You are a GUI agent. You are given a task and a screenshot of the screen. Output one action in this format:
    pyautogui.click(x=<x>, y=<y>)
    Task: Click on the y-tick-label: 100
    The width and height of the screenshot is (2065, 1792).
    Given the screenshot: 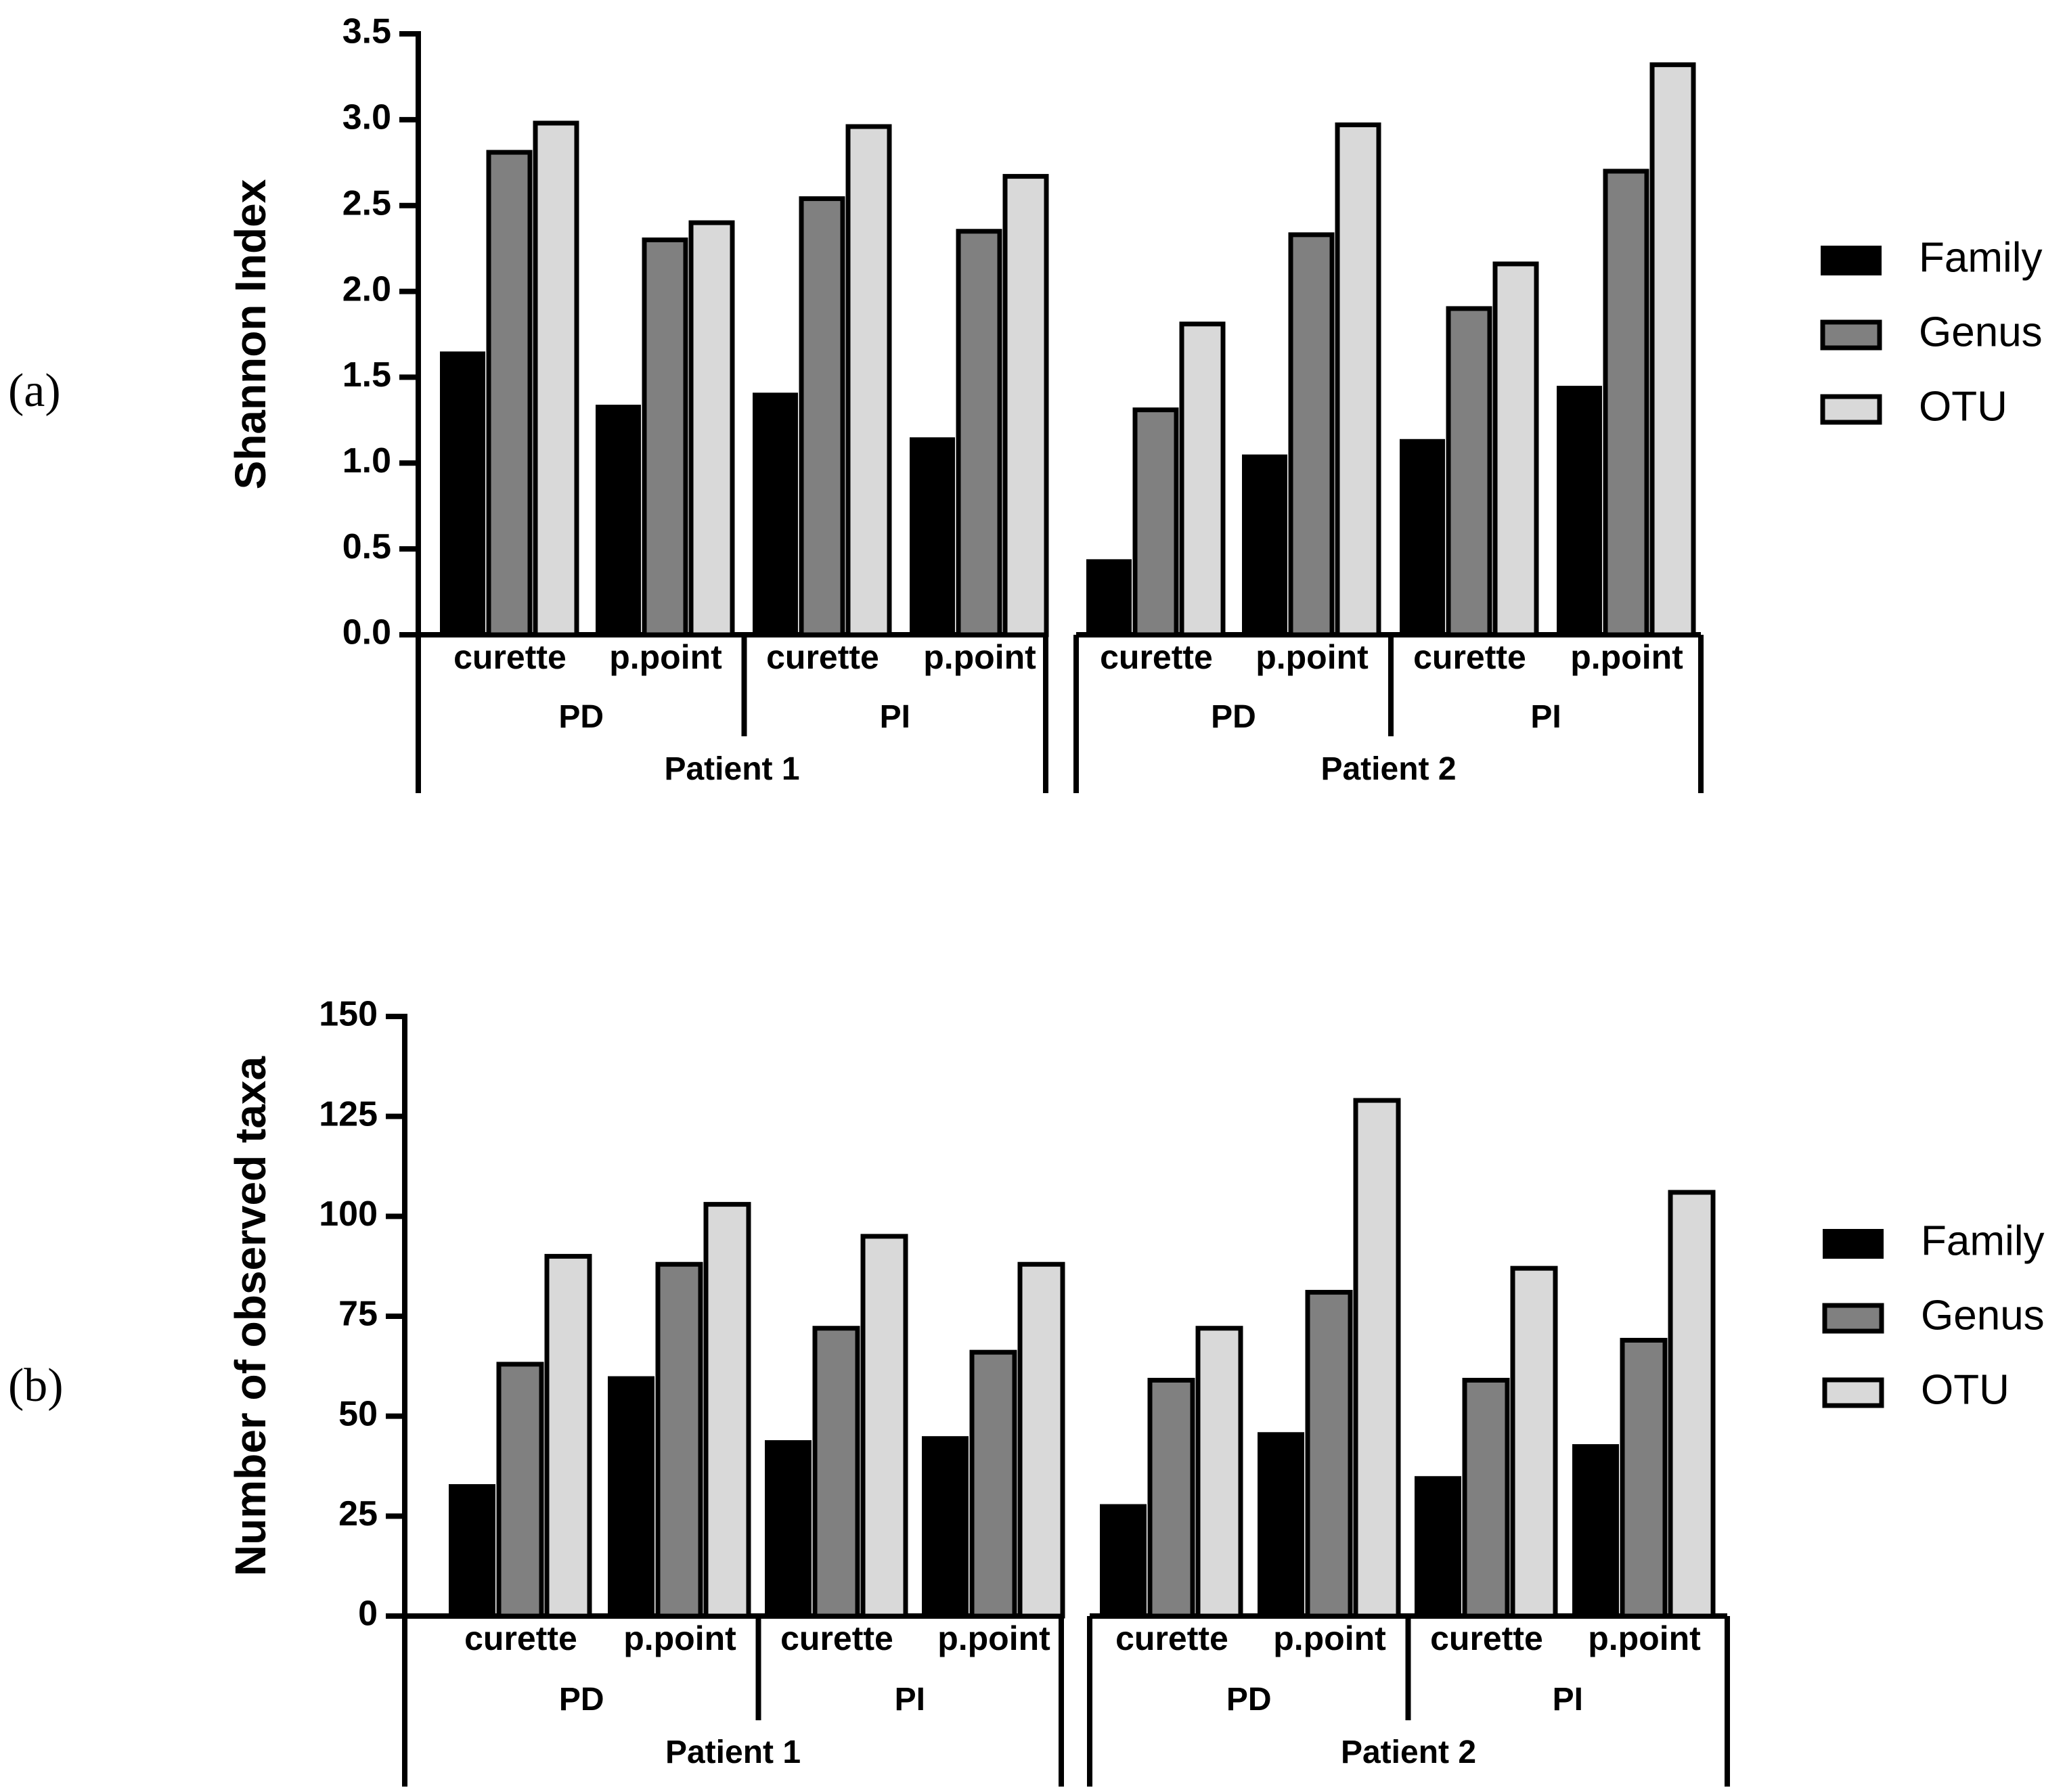 What is the action you would take?
    pyautogui.click(x=348, y=1214)
    